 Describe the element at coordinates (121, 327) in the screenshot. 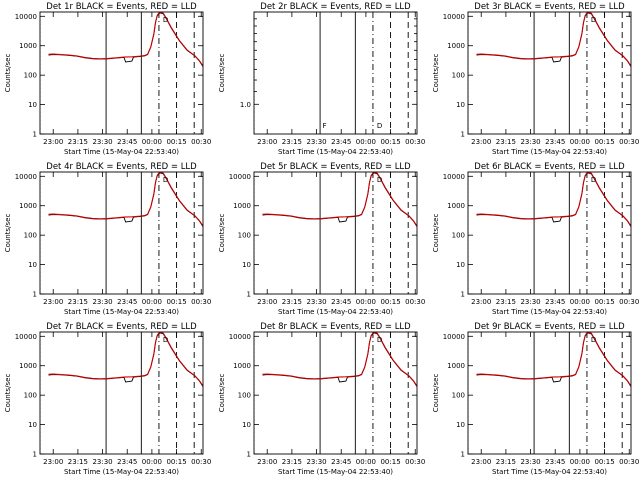

I see `panel-title: Det 7r BLACK = Events, RED = LLD` at that location.